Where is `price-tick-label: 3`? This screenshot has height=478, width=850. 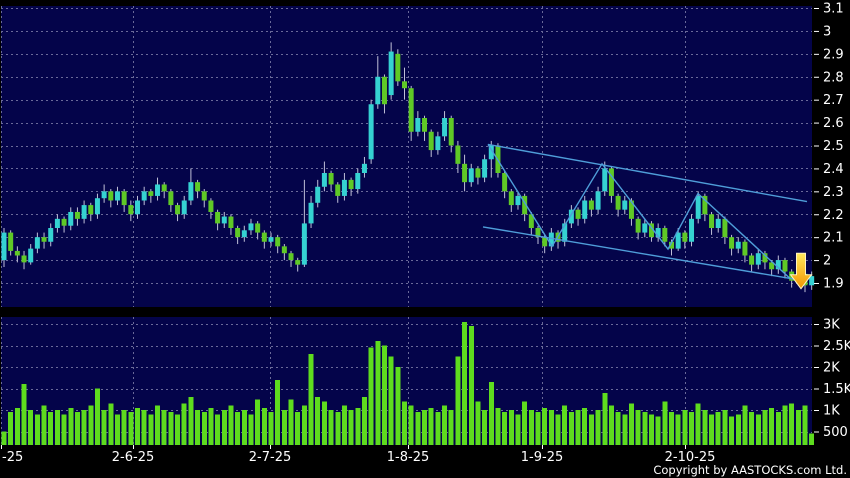 price-tick-label: 3 is located at coordinates (827, 31).